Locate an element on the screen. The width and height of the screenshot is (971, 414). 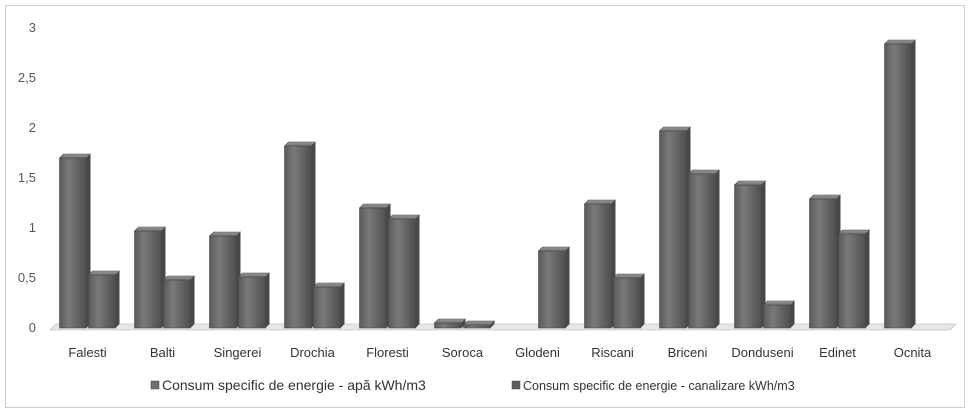
floor-plane is located at coordinates (503, 327).